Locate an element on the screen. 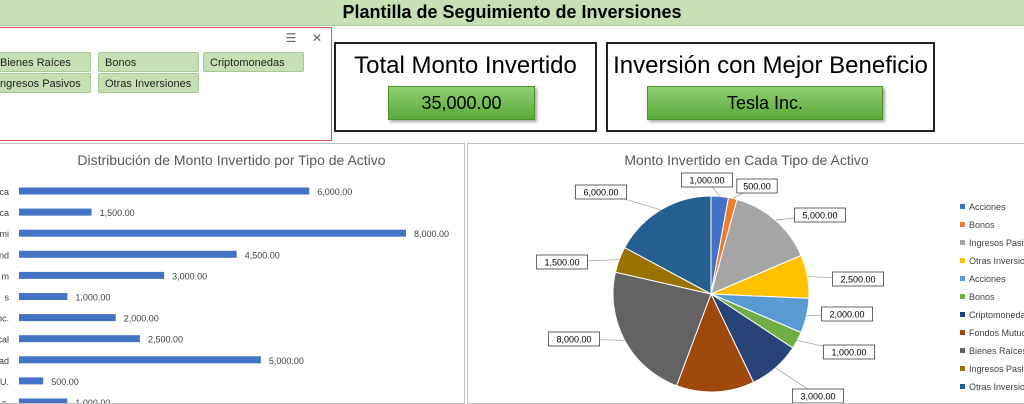 The width and height of the screenshot is (1024, 404). pie-value-label: 5,000.00 is located at coordinates (819, 216).